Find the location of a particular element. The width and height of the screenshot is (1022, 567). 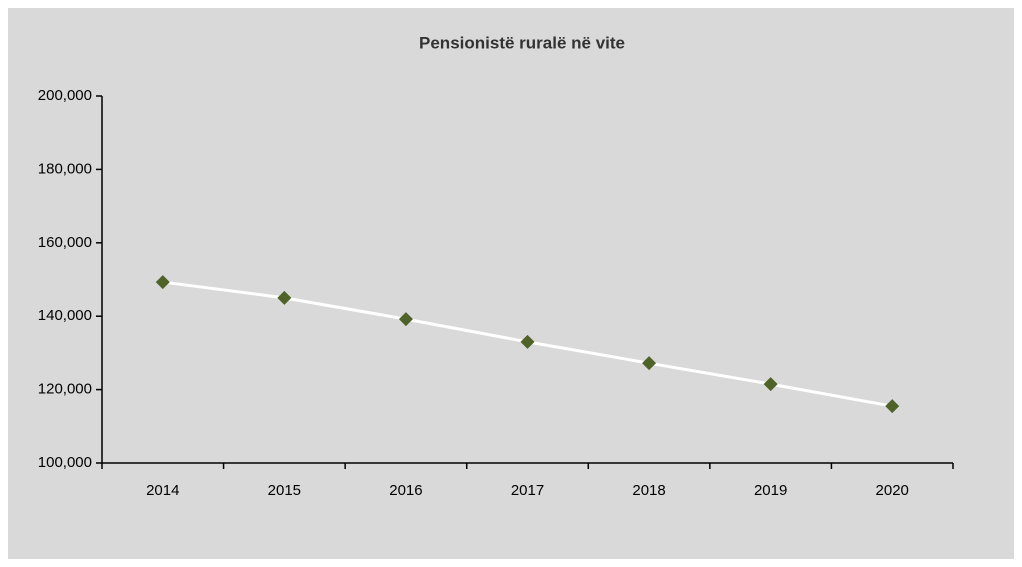

x-tick-label: 2020 is located at coordinates (892, 490).